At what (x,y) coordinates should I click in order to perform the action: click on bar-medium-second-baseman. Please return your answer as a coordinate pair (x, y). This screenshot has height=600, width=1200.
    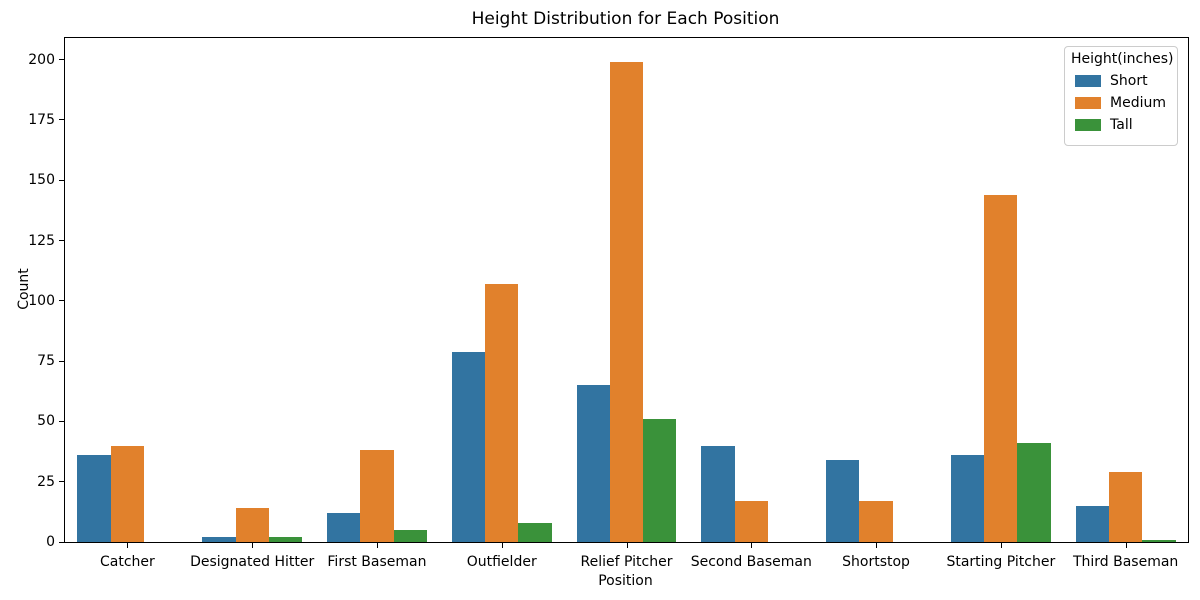
    Looking at the image, I should click on (751, 521).